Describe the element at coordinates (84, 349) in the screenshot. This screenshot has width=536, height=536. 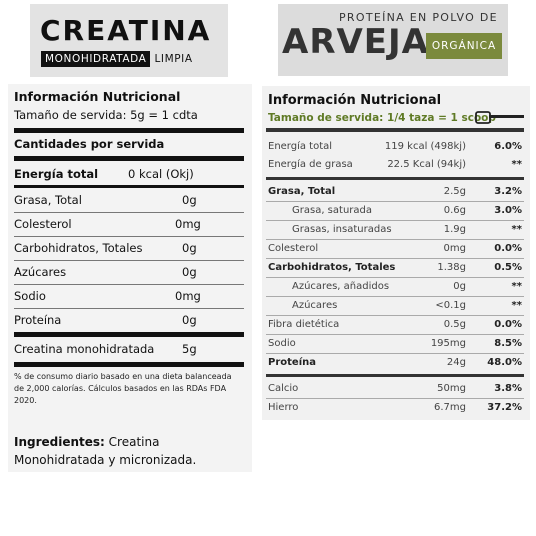
I see `left-row-name: Creatina monohidratada` at that location.